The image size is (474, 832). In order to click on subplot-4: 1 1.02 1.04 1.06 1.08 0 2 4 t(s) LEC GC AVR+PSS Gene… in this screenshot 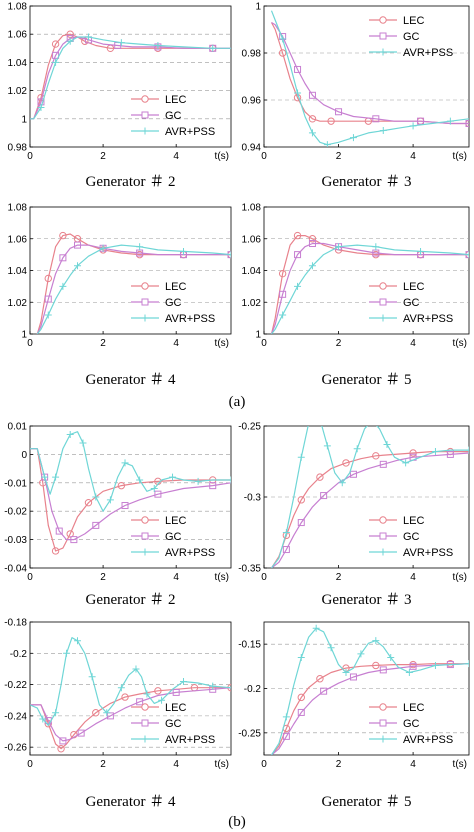, I will do `click(356, 295)`.